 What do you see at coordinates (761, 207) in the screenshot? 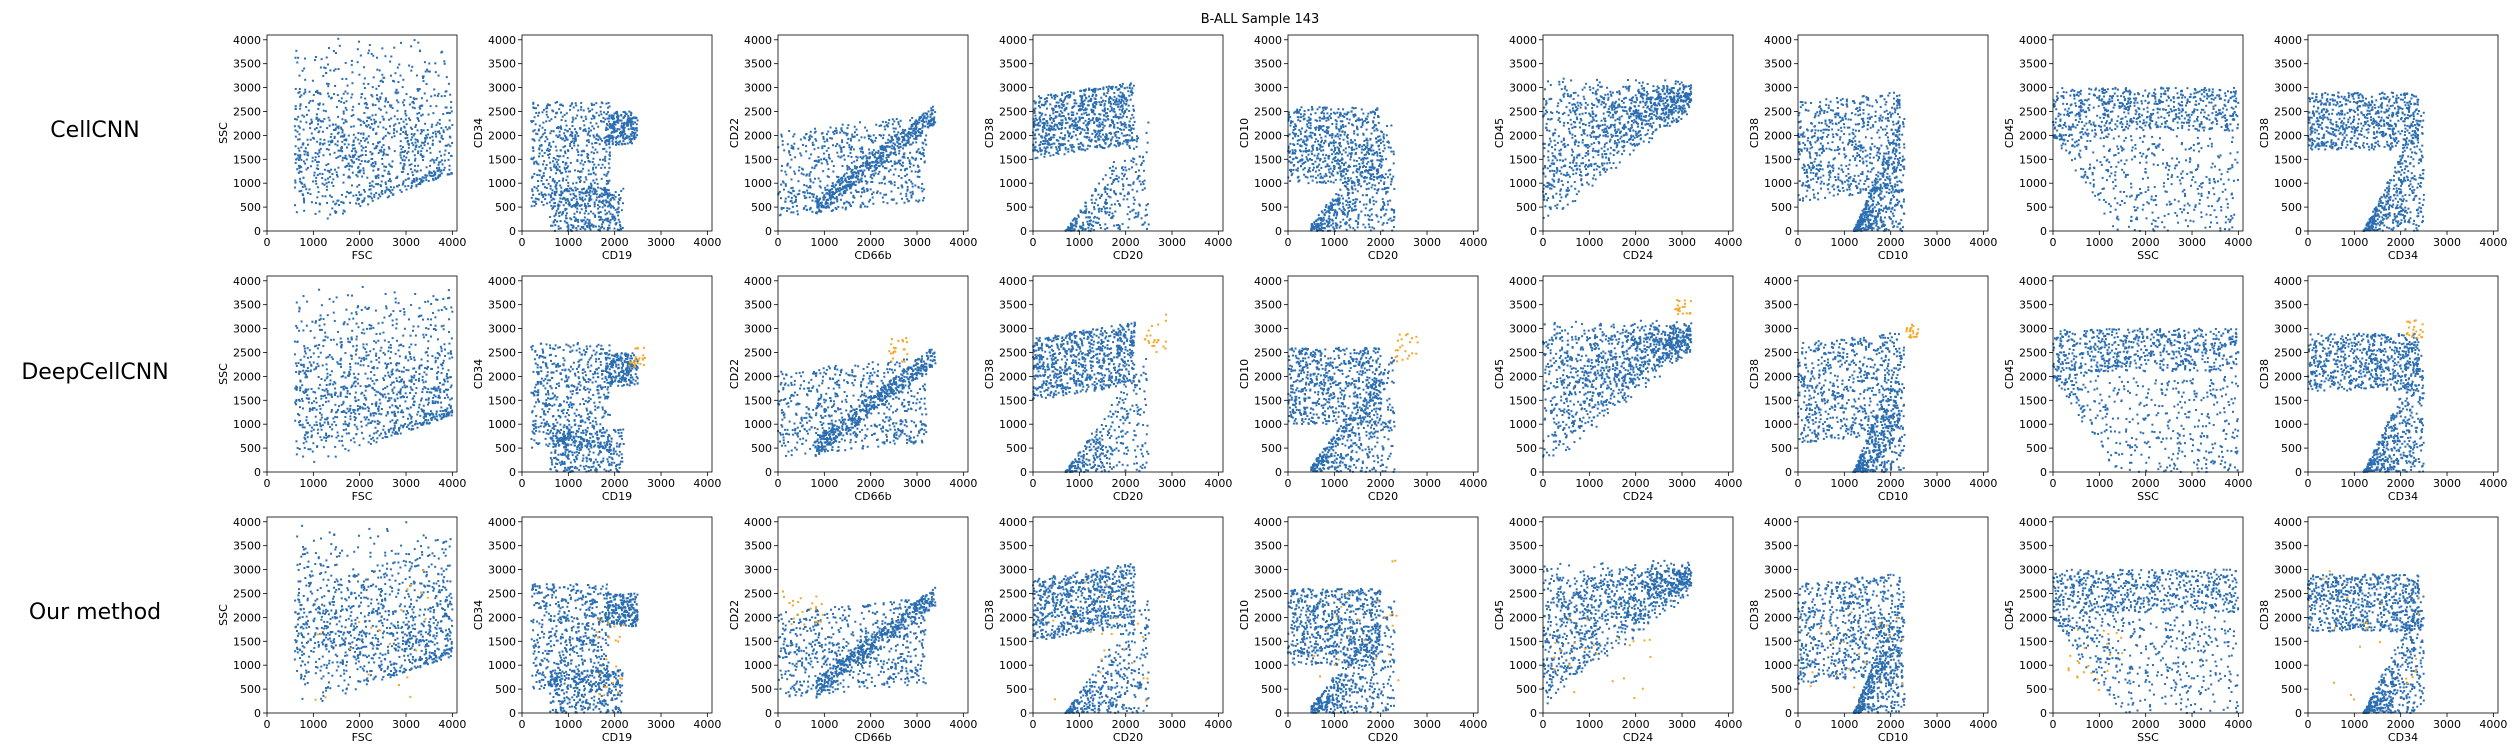
I see `y-tick-label: 500` at bounding box center [761, 207].